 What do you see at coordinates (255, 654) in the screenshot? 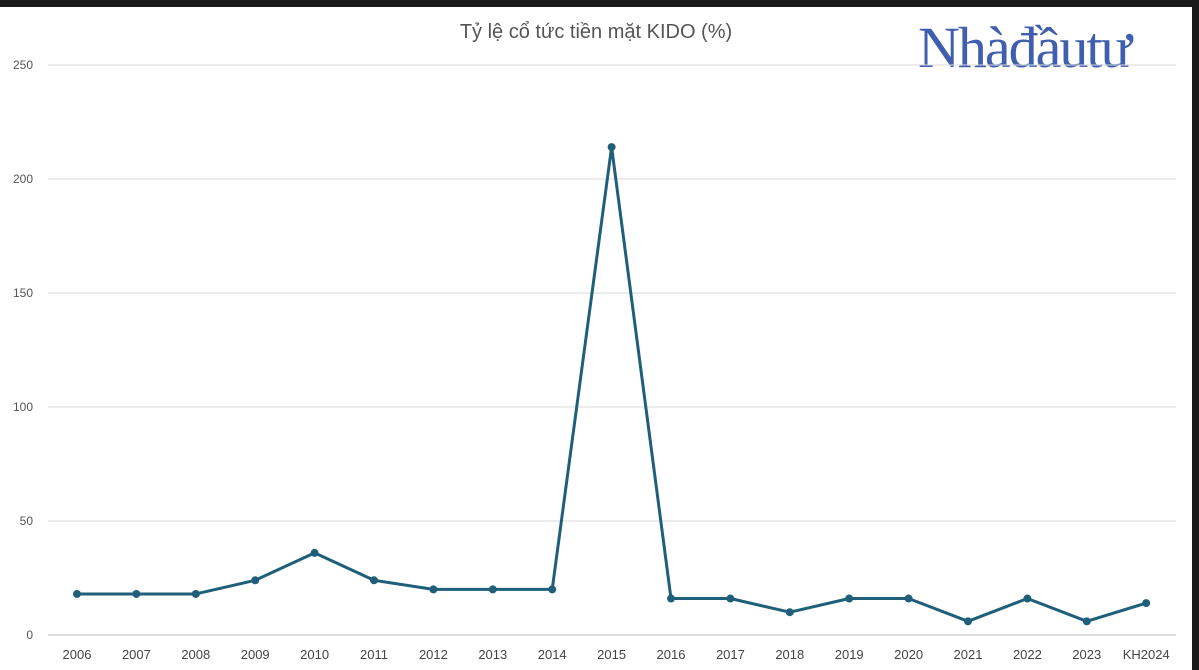
I see `x-tick-label: 2009` at bounding box center [255, 654].